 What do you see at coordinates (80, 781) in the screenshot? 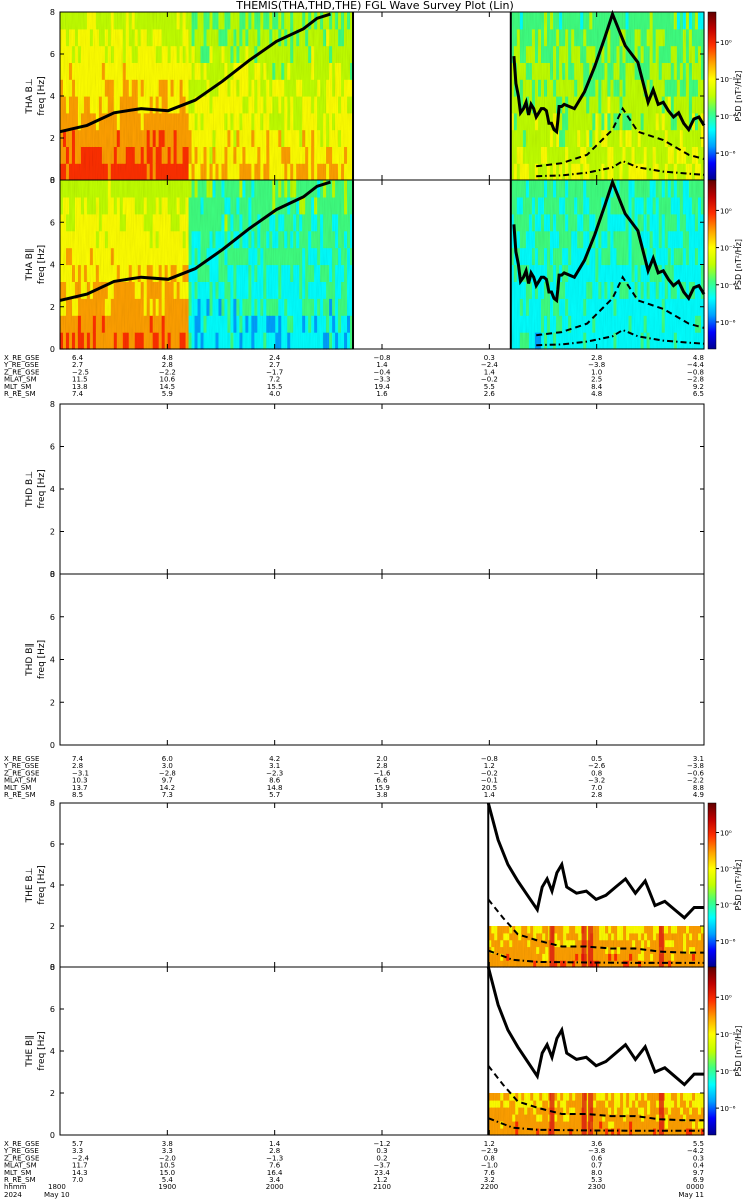
I see `ephemeris-value: 10.3` at bounding box center [80, 781].